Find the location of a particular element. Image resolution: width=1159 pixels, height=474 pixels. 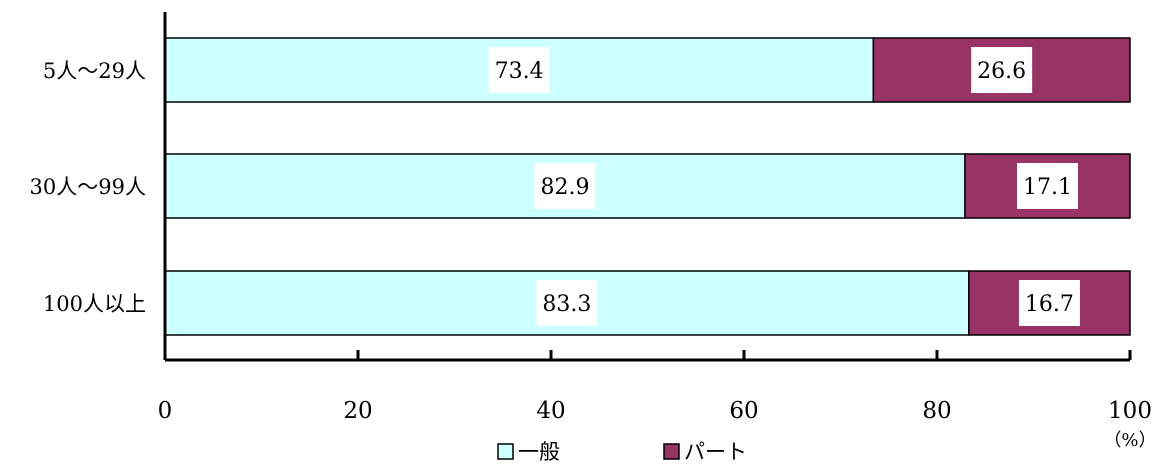

data-label: 16.7 is located at coordinates (1049, 303).